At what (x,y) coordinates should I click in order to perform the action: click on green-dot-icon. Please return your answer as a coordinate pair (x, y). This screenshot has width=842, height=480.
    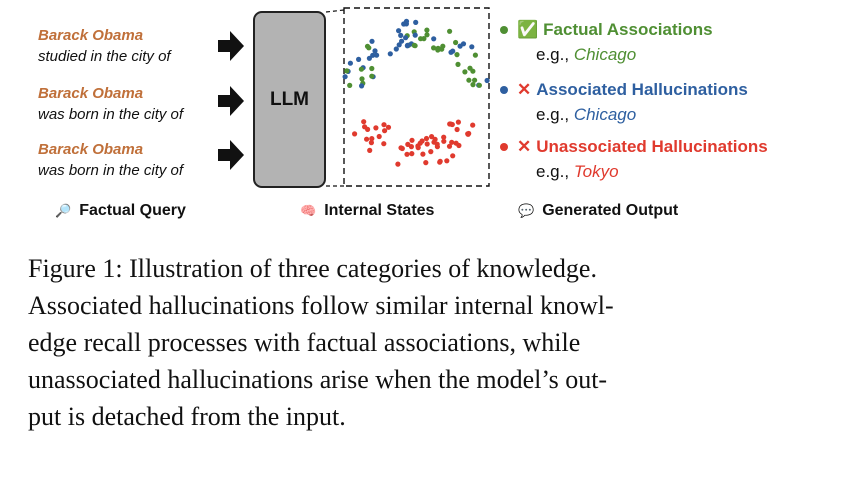
    Looking at the image, I should click on (504, 30).